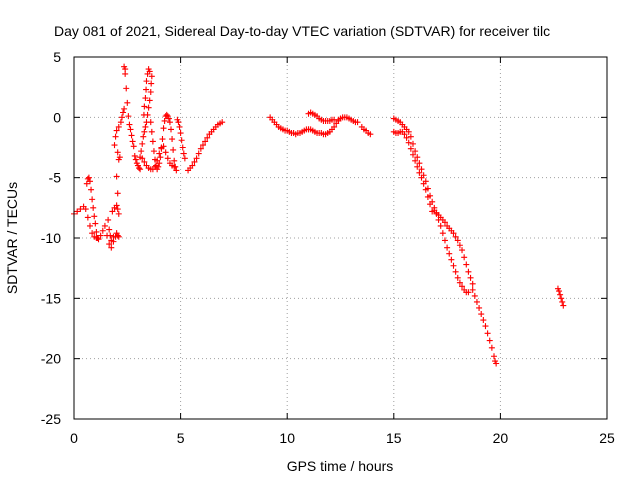 Image resolution: width=640 pixels, height=480 pixels. What do you see at coordinates (501, 438) in the screenshot?
I see `x-tick-label: 20` at bounding box center [501, 438].